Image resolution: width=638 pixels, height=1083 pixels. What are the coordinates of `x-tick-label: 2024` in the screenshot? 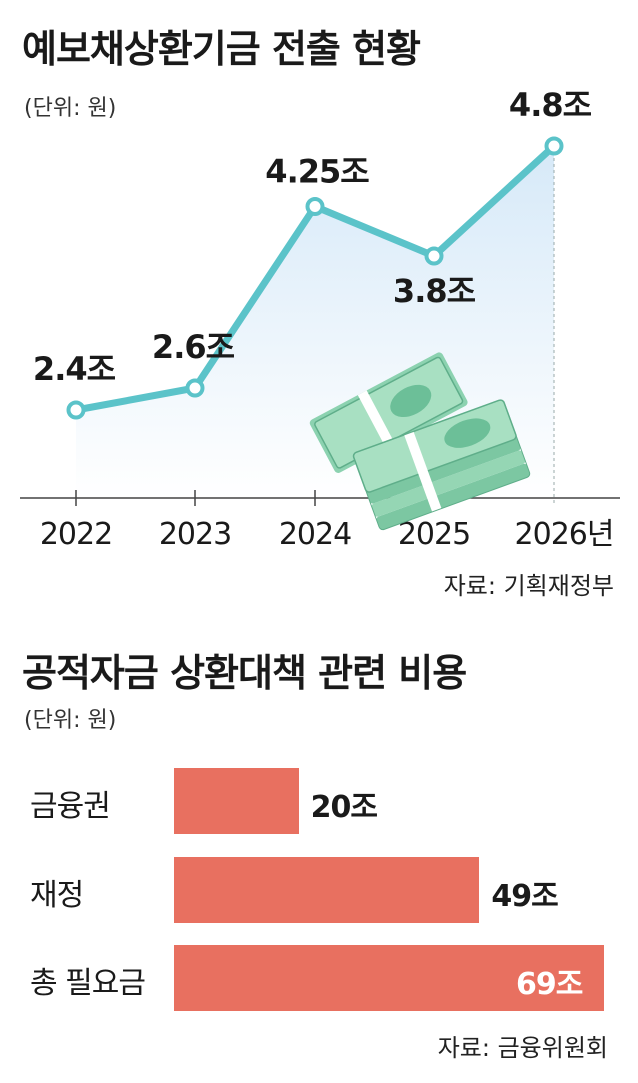 It's located at (315, 534).